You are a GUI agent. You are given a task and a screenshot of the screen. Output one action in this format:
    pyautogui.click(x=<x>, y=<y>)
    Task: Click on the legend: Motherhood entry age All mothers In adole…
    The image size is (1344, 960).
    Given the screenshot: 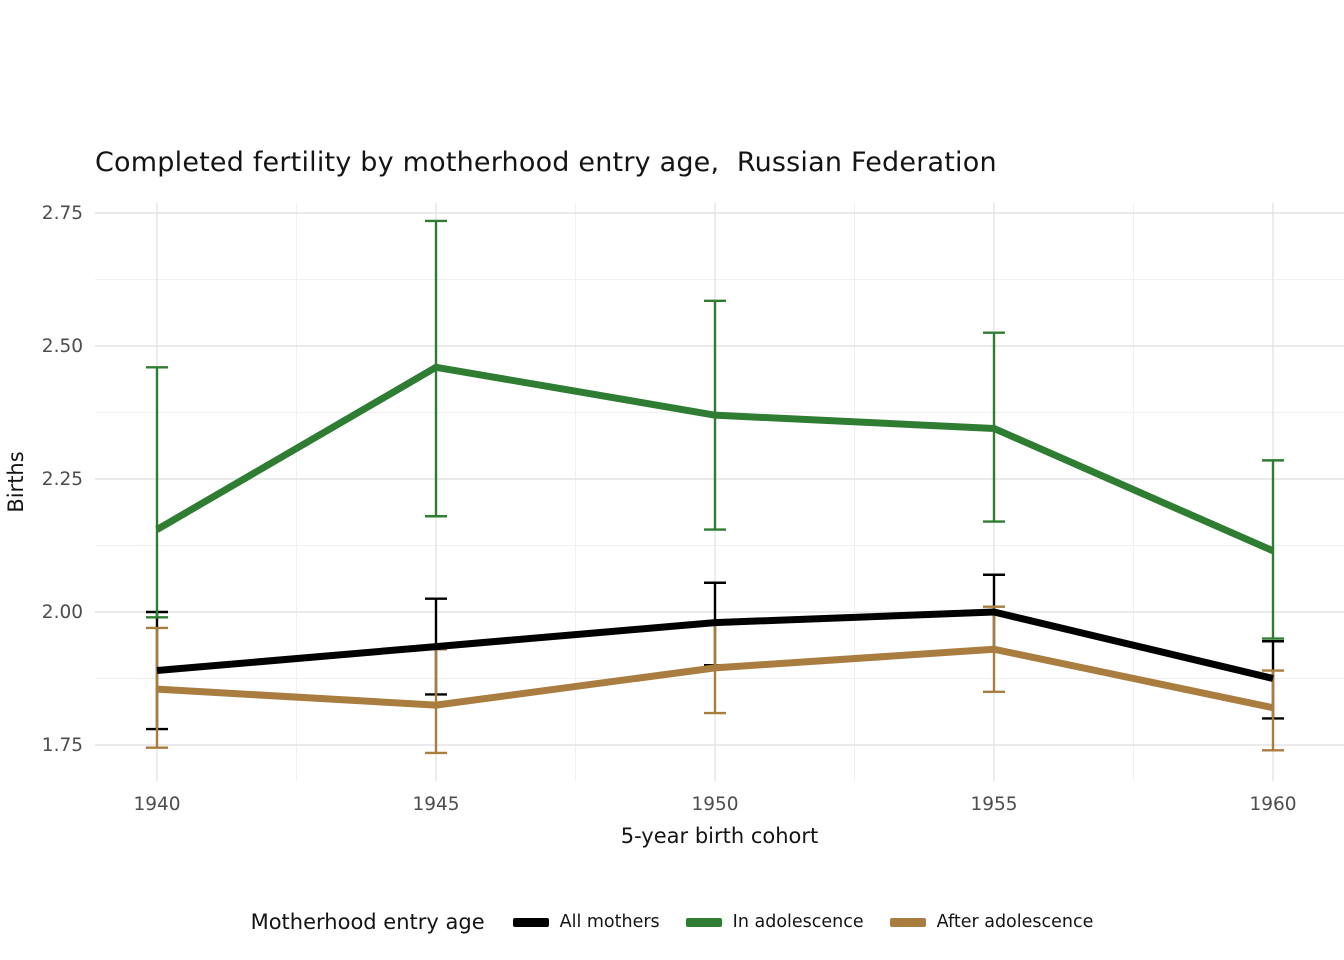 What is the action you would take?
    pyautogui.click(x=672, y=922)
    